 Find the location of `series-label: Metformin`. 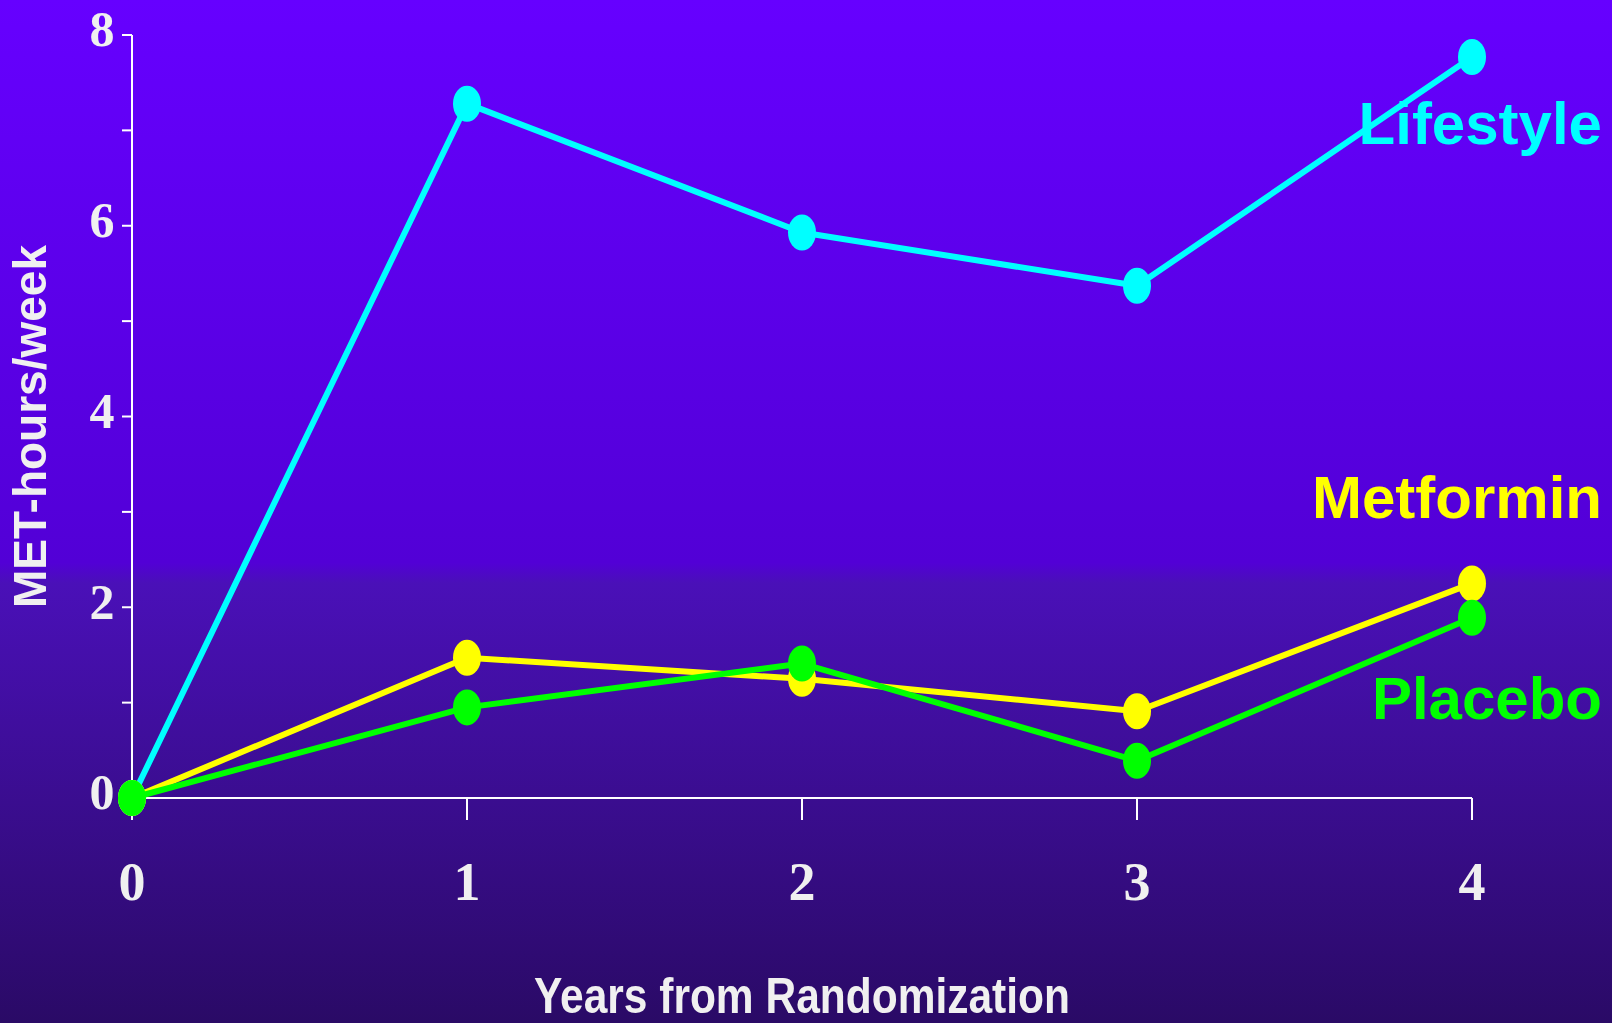

series-label: Metformin is located at coordinates (1457, 498).